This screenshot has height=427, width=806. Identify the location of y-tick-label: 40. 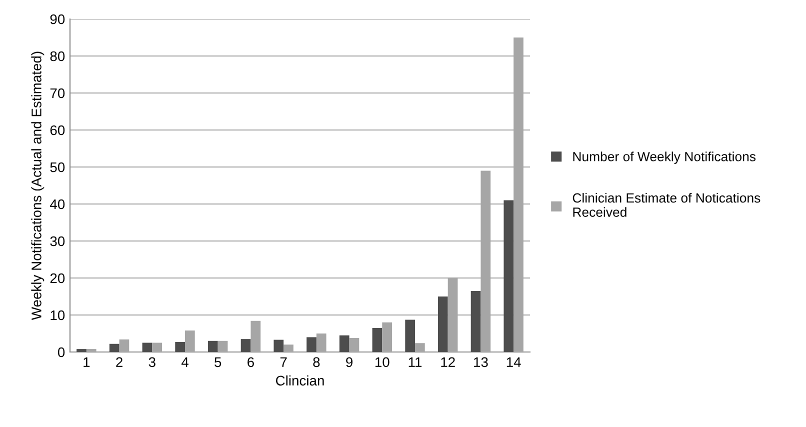
(57, 204).